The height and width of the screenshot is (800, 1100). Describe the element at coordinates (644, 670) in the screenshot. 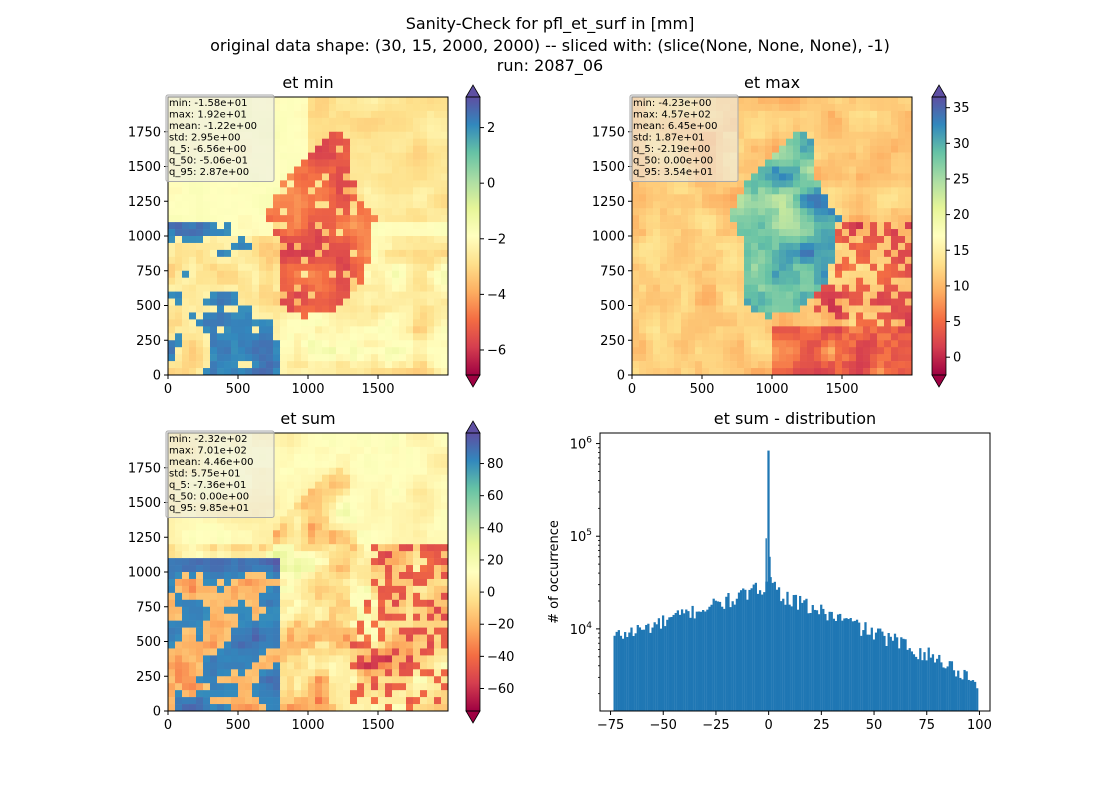

I see `histogram-bar` at that location.